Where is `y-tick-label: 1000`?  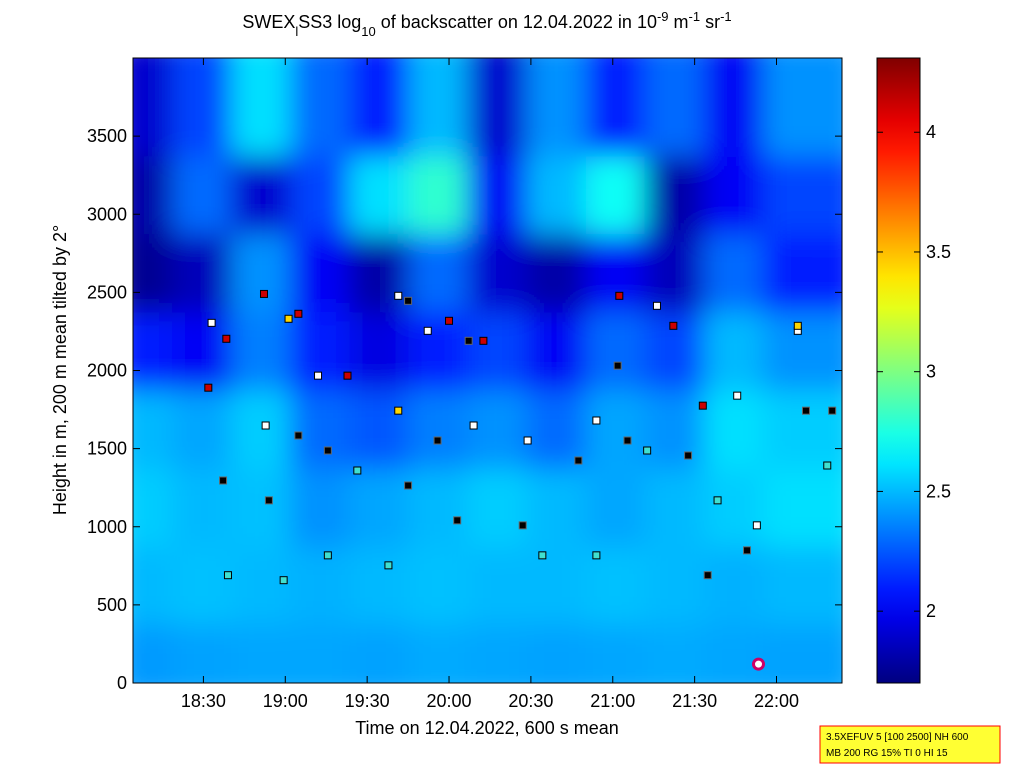
y-tick-label: 1000 is located at coordinates (107, 527).